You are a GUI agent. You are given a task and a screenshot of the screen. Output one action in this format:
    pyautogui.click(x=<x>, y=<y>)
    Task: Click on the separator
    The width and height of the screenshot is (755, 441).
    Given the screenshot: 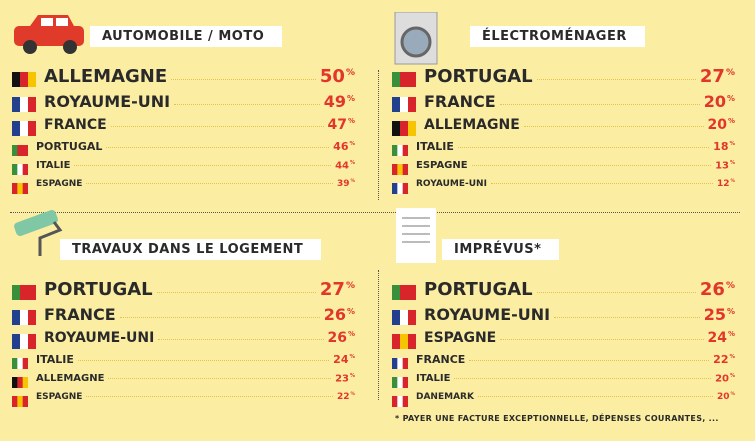 What is the action you would take?
    pyautogui.click(x=375, y=212)
    